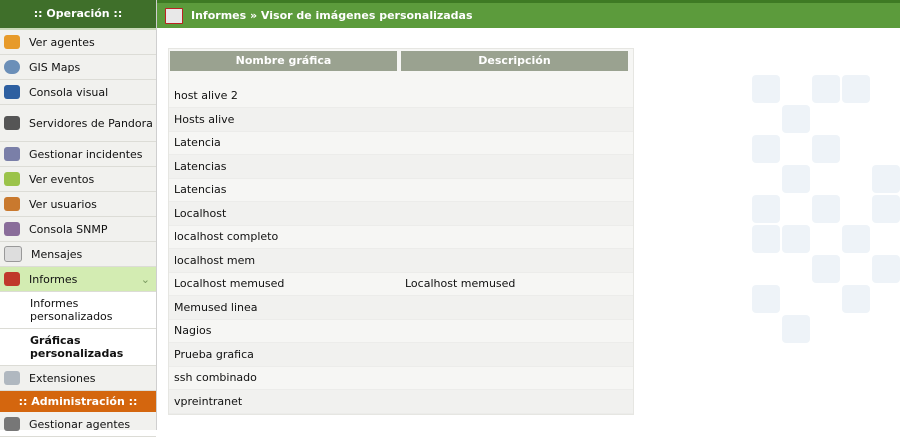 The image size is (900, 437). What do you see at coordinates (401, 143) in the screenshot?
I see `table-row: Latencia` at bounding box center [401, 143].